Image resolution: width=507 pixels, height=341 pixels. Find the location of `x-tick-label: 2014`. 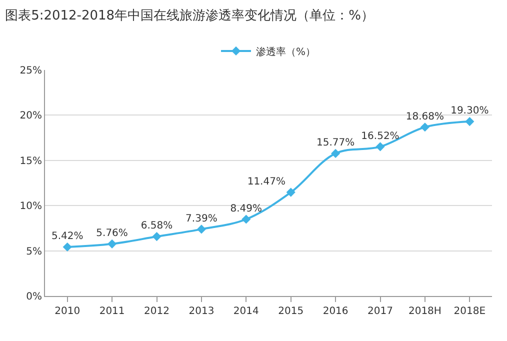

x-tick-label: 2014 is located at coordinates (246, 311).